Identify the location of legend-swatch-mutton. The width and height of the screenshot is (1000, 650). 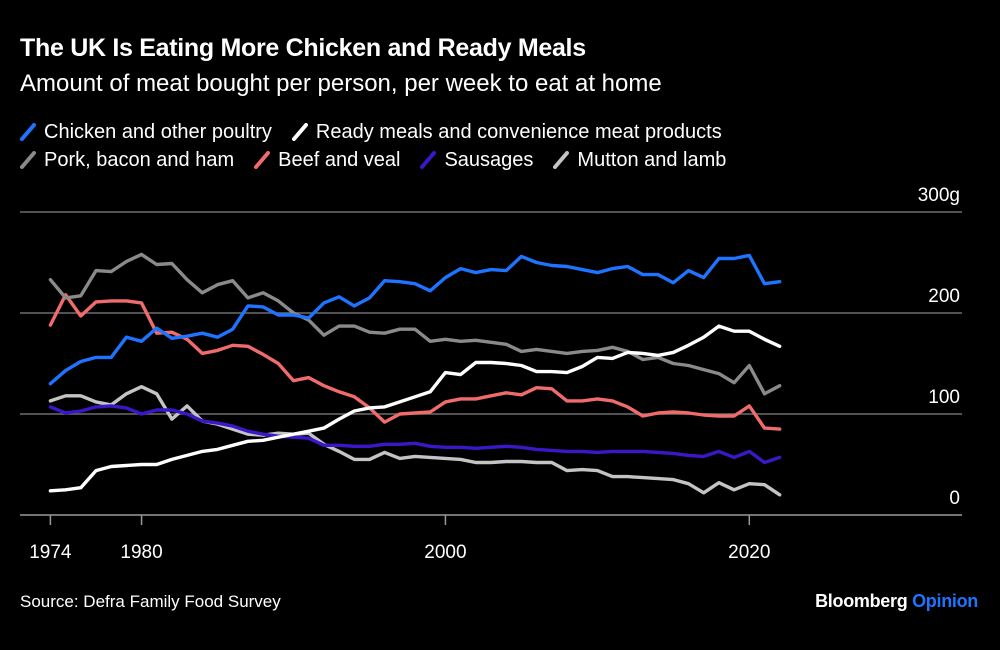
(561, 160).